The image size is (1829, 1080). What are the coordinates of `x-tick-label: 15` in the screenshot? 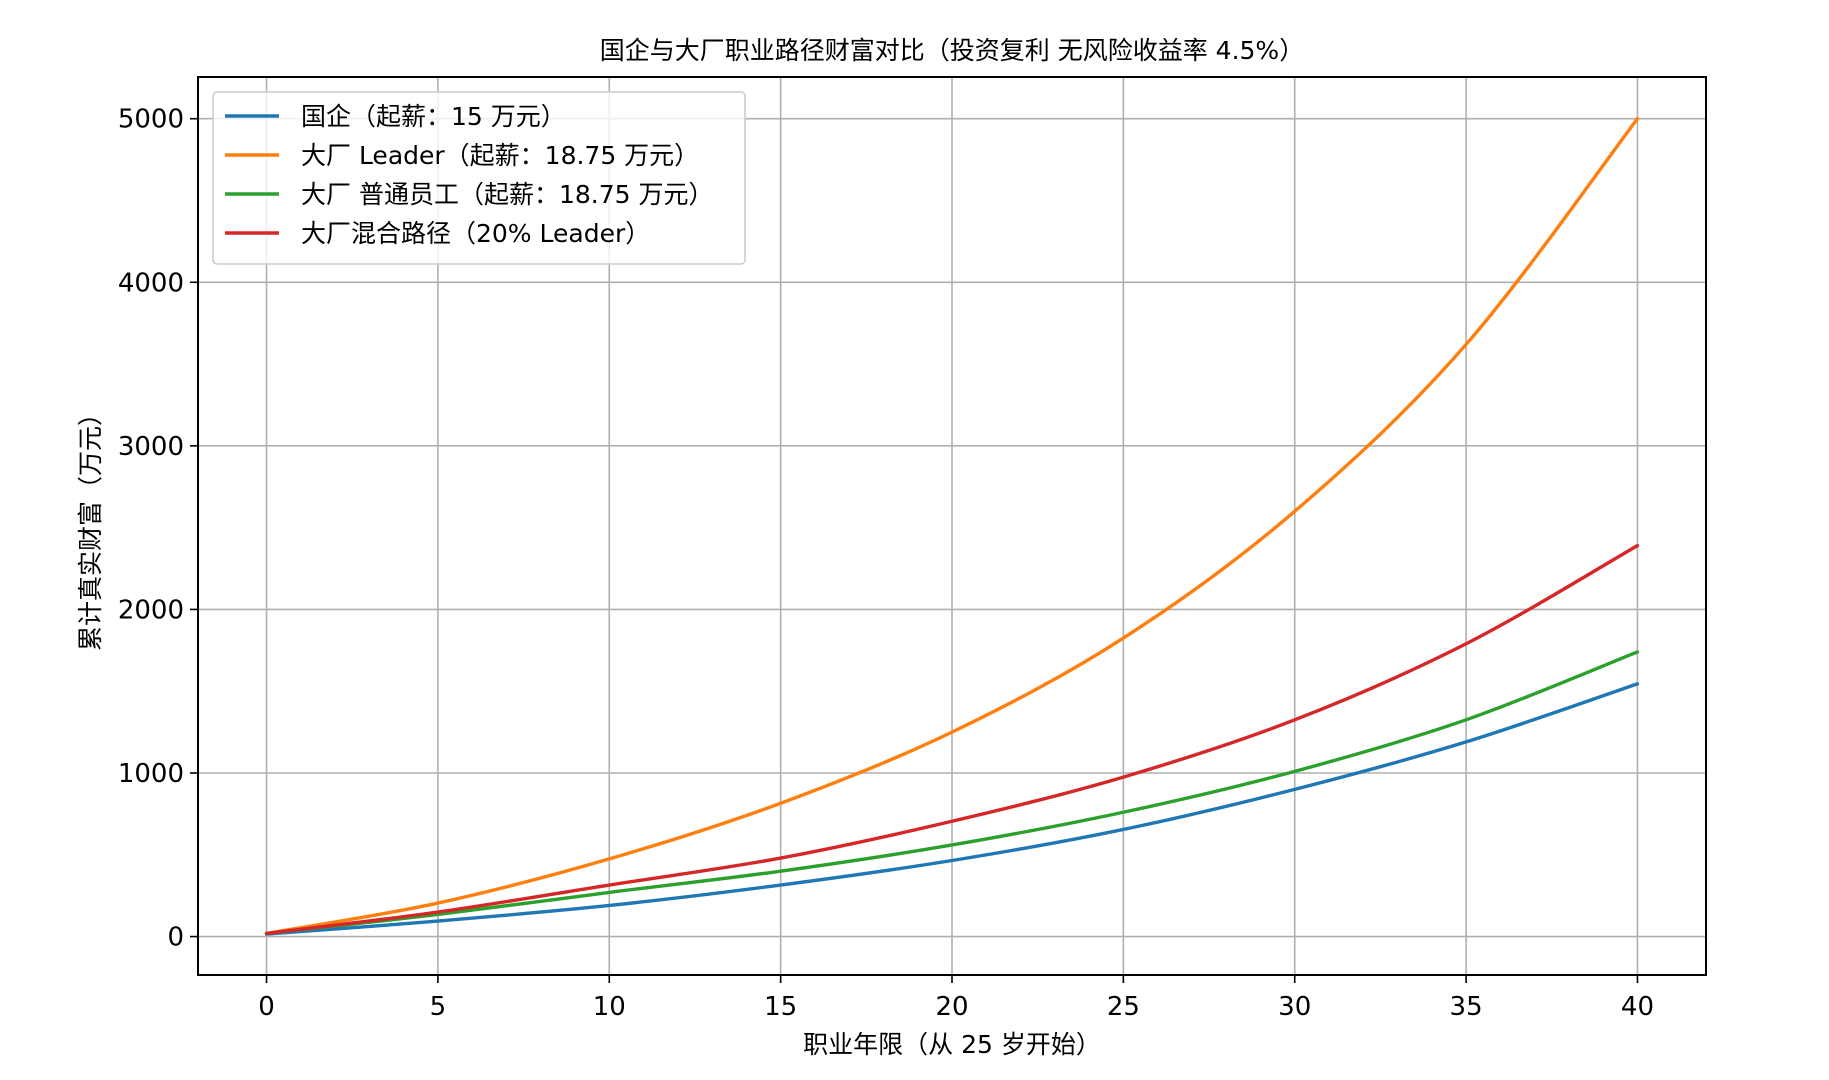 It's located at (780, 1007).